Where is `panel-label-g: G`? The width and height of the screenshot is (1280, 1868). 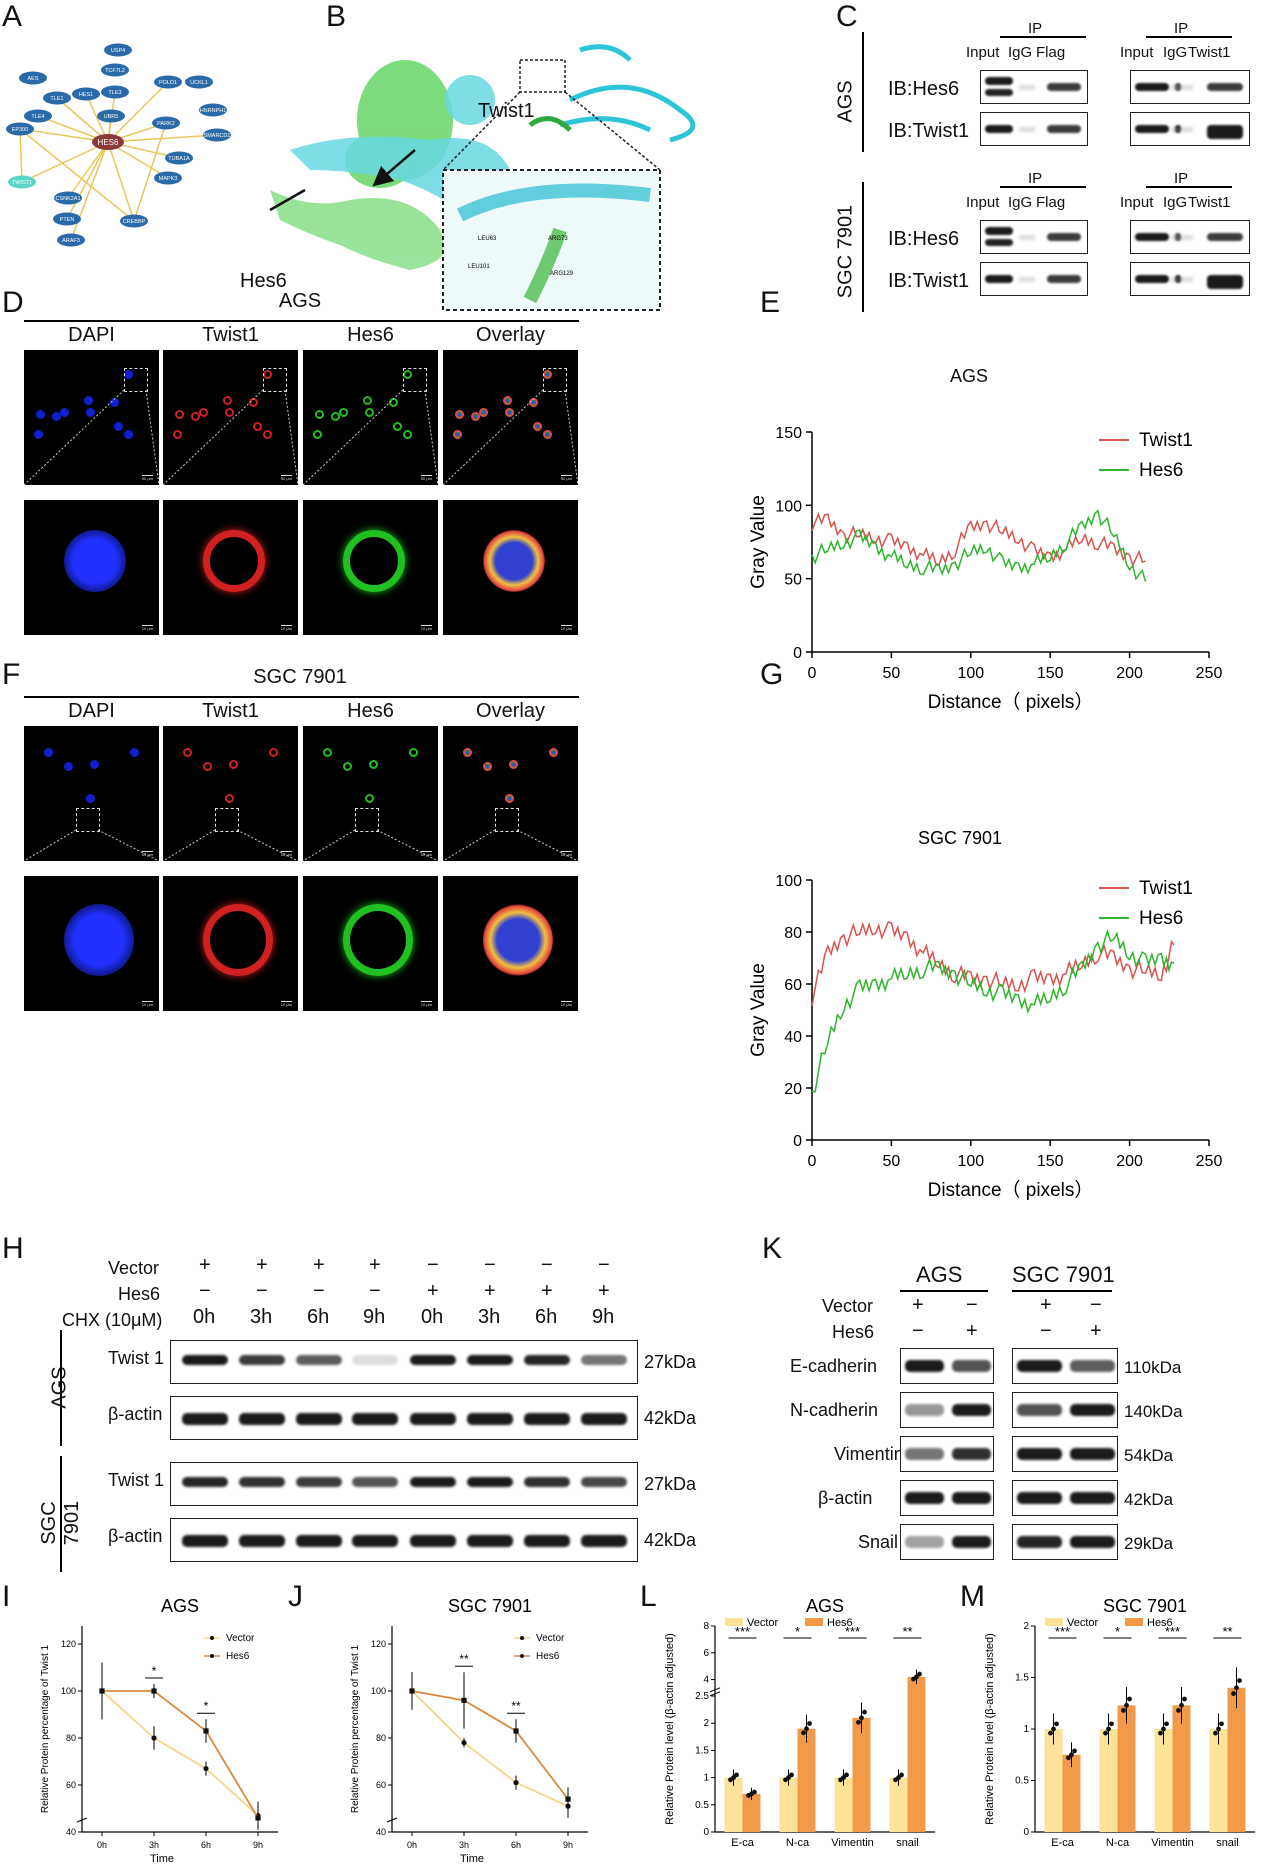
panel-label-g: G is located at coordinates (772, 674).